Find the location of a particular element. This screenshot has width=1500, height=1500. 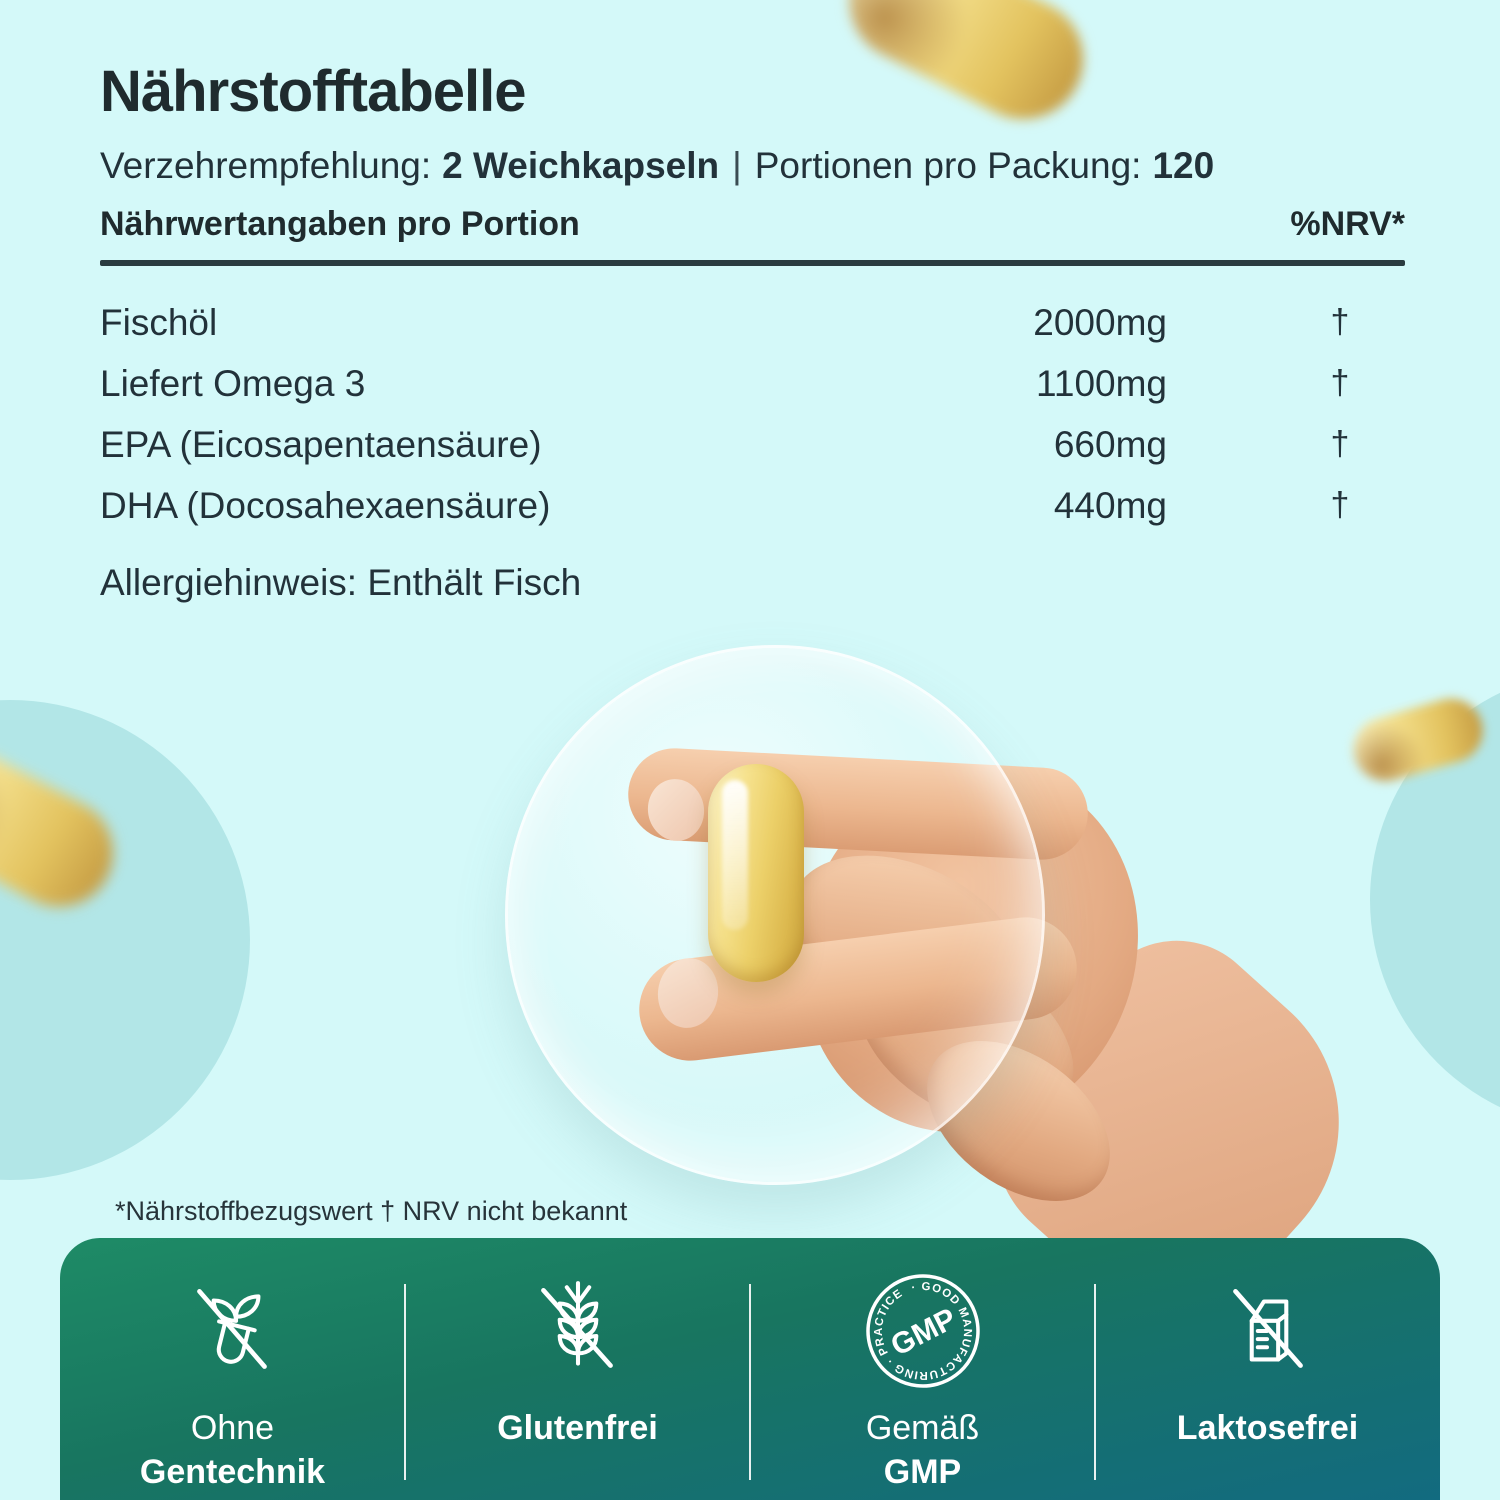

badge-label: Gemäß GMP is located at coordinates (922, 1450).